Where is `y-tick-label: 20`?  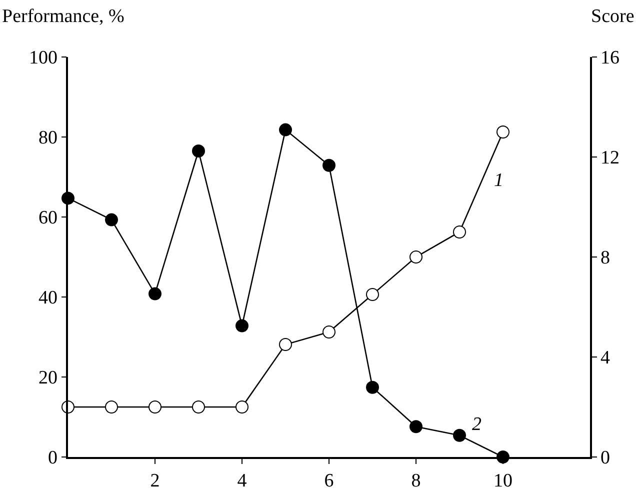 y-tick-label: 20 is located at coordinates (48, 378).